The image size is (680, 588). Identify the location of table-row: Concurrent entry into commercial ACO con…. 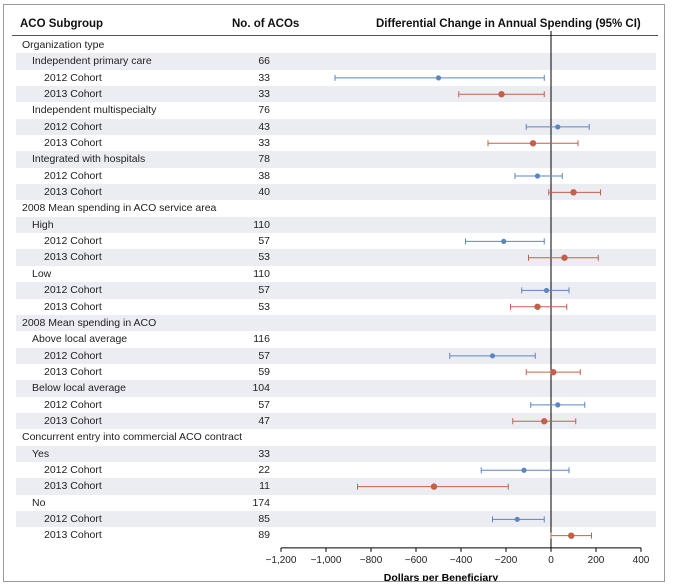
(336, 437).